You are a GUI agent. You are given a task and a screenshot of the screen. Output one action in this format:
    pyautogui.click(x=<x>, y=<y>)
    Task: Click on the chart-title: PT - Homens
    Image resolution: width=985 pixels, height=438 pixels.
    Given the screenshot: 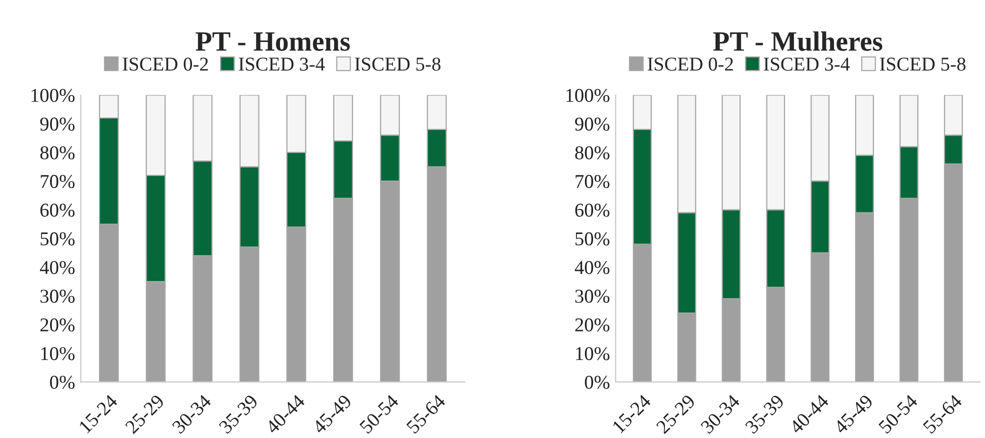 What is the action you would take?
    pyautogui.click(x=273, y=41)
    